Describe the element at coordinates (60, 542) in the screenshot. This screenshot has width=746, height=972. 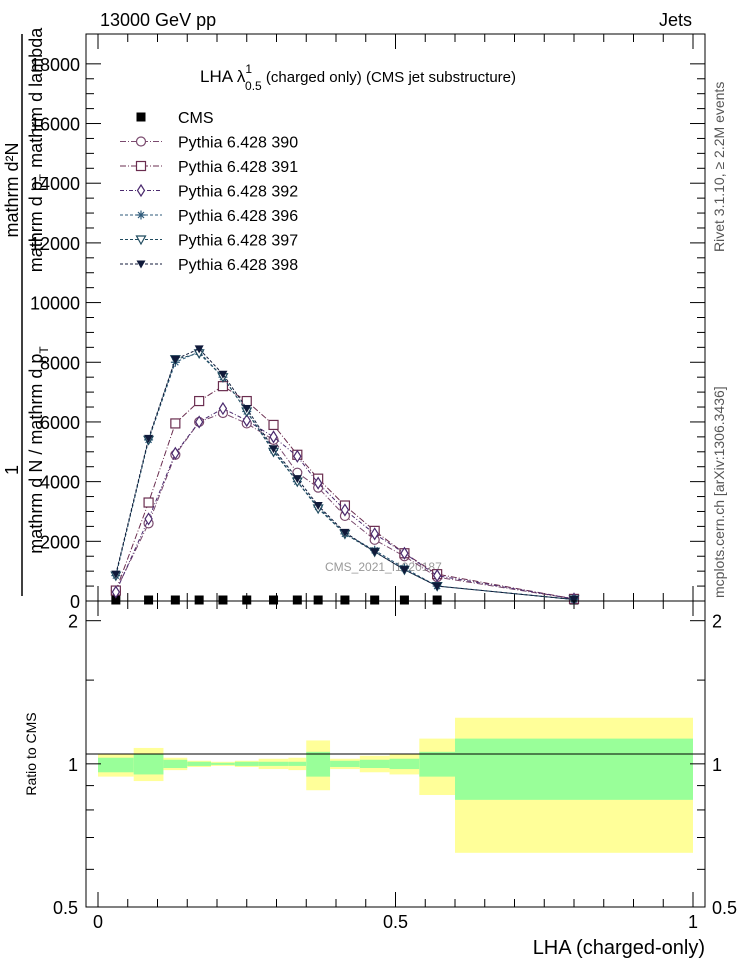
I see `main-y-tick-label: 2000` at that location.